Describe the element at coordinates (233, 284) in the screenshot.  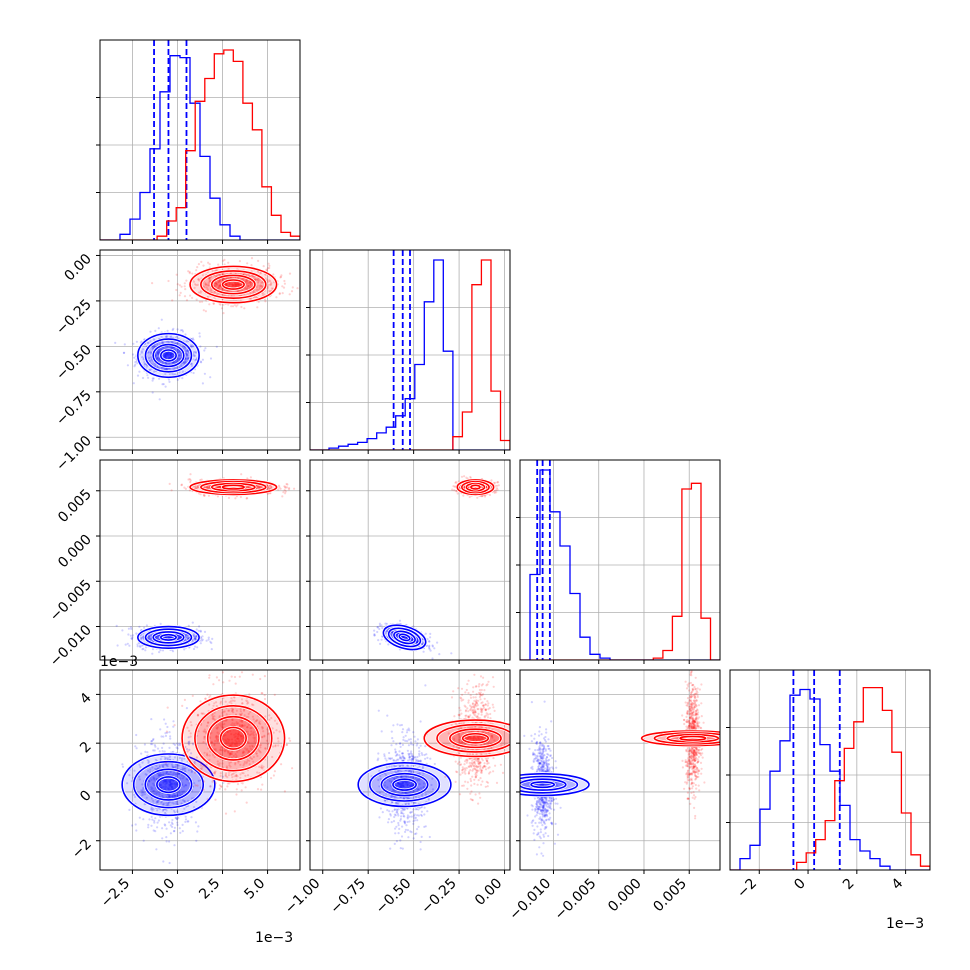
I see `density-fill` at that location.